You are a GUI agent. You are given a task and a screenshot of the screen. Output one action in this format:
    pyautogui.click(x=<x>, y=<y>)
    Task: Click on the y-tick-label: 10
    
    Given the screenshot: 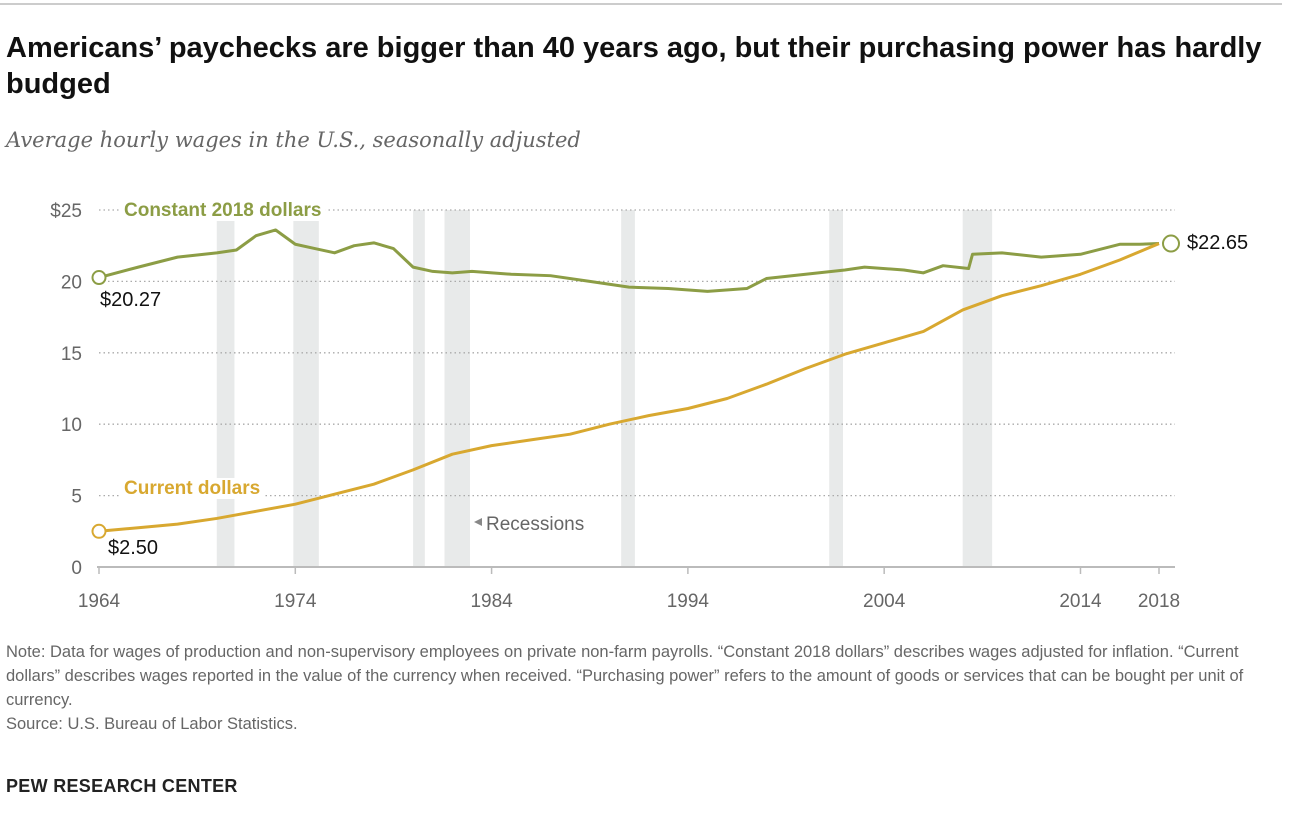 What is the action you would take?
    pyautogui.click(x=71, y=425)
    